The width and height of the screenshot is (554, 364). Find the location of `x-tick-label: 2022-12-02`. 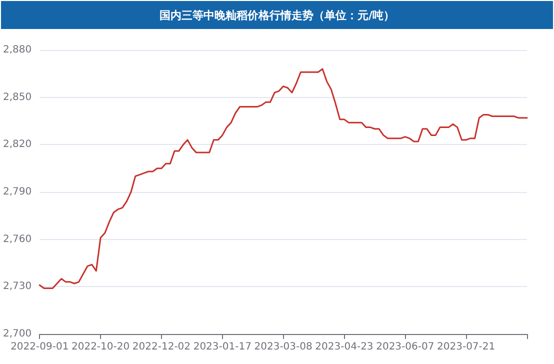

x-tick-label: 2022-12-02 is located at coordinates (161, 347).